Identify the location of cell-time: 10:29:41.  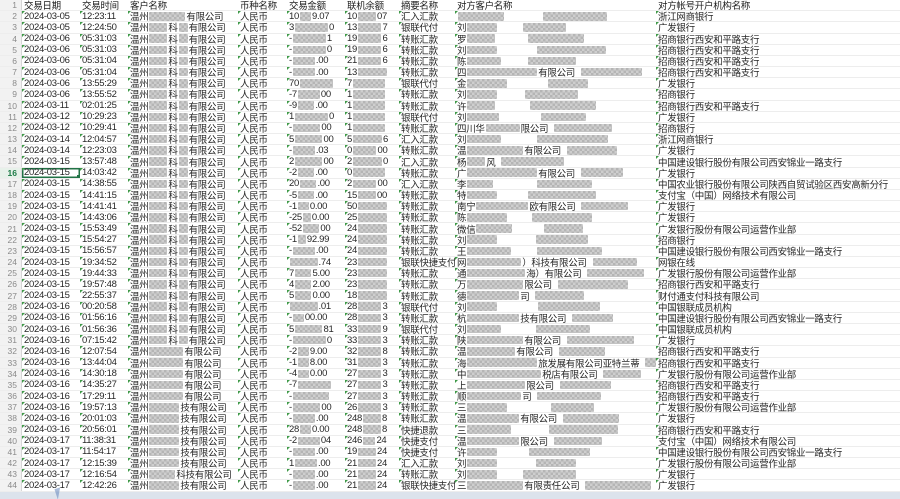
(98, 128).